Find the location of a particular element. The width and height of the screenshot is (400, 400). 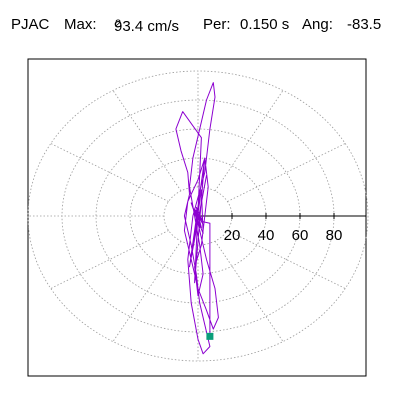

angle-value: -83.5 is located at coordinates (364, 24).